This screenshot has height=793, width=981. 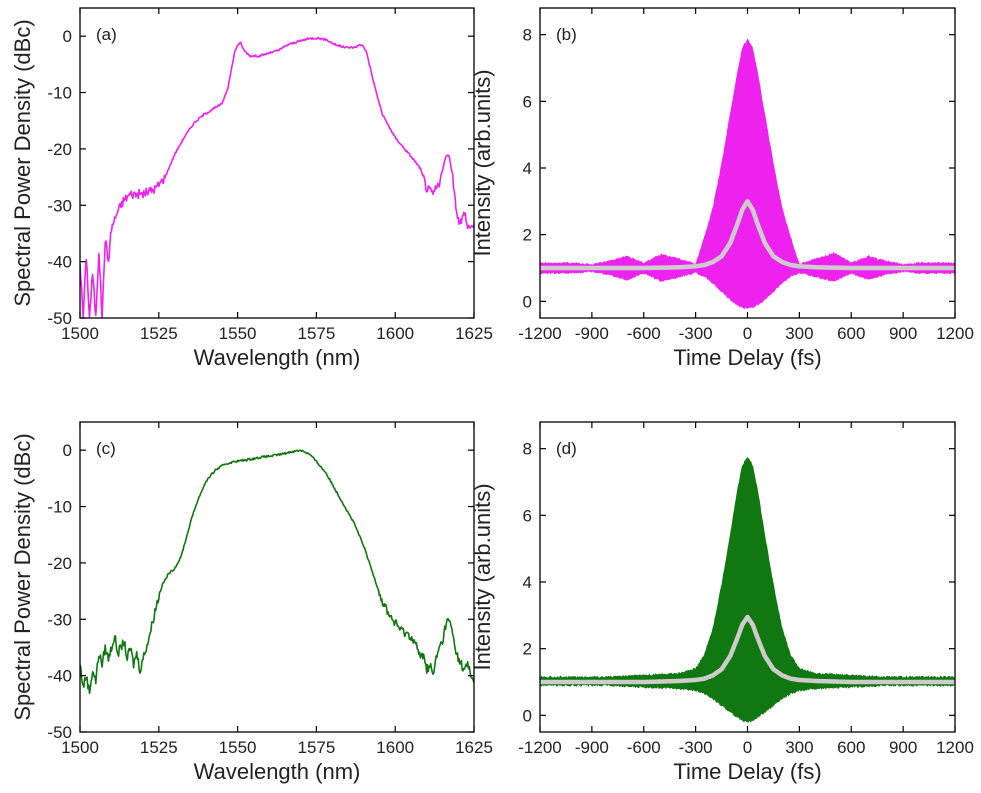 What do you see at coordinates (527, 515) in the screenshot?
I see `y-tick-label-d: 6` at bounding box center [527, 515].